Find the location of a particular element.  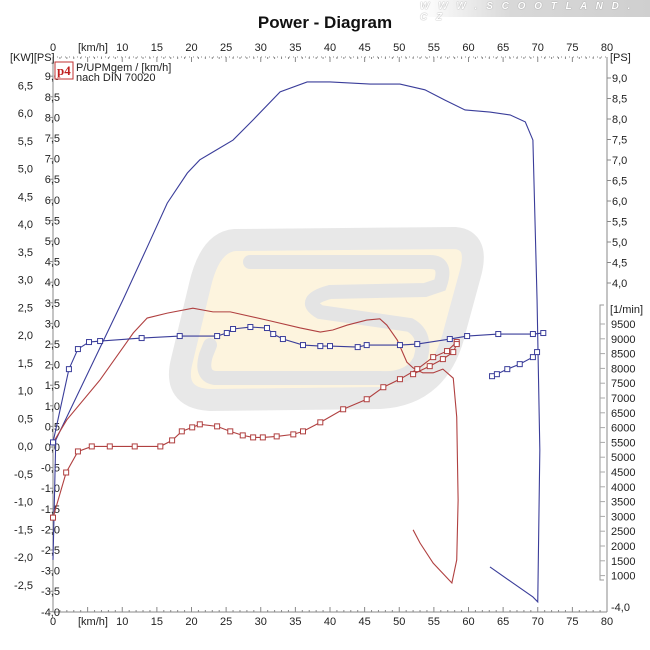

right-ps-tick-label: 4,5 is located at coordinates (619, 264).